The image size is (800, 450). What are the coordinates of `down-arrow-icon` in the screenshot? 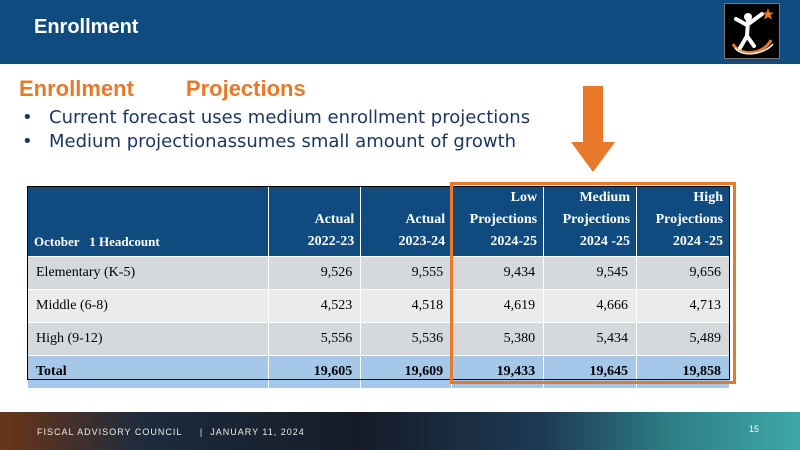 It's located at (593, 132).